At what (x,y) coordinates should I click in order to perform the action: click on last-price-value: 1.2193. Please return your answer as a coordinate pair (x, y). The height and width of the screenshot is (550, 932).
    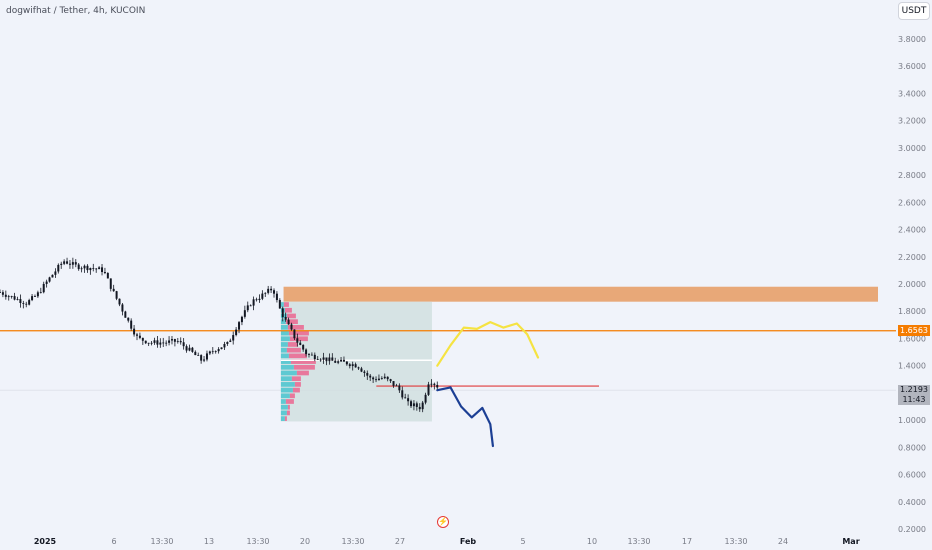
    Looking at the image, I should click on (914, 389).